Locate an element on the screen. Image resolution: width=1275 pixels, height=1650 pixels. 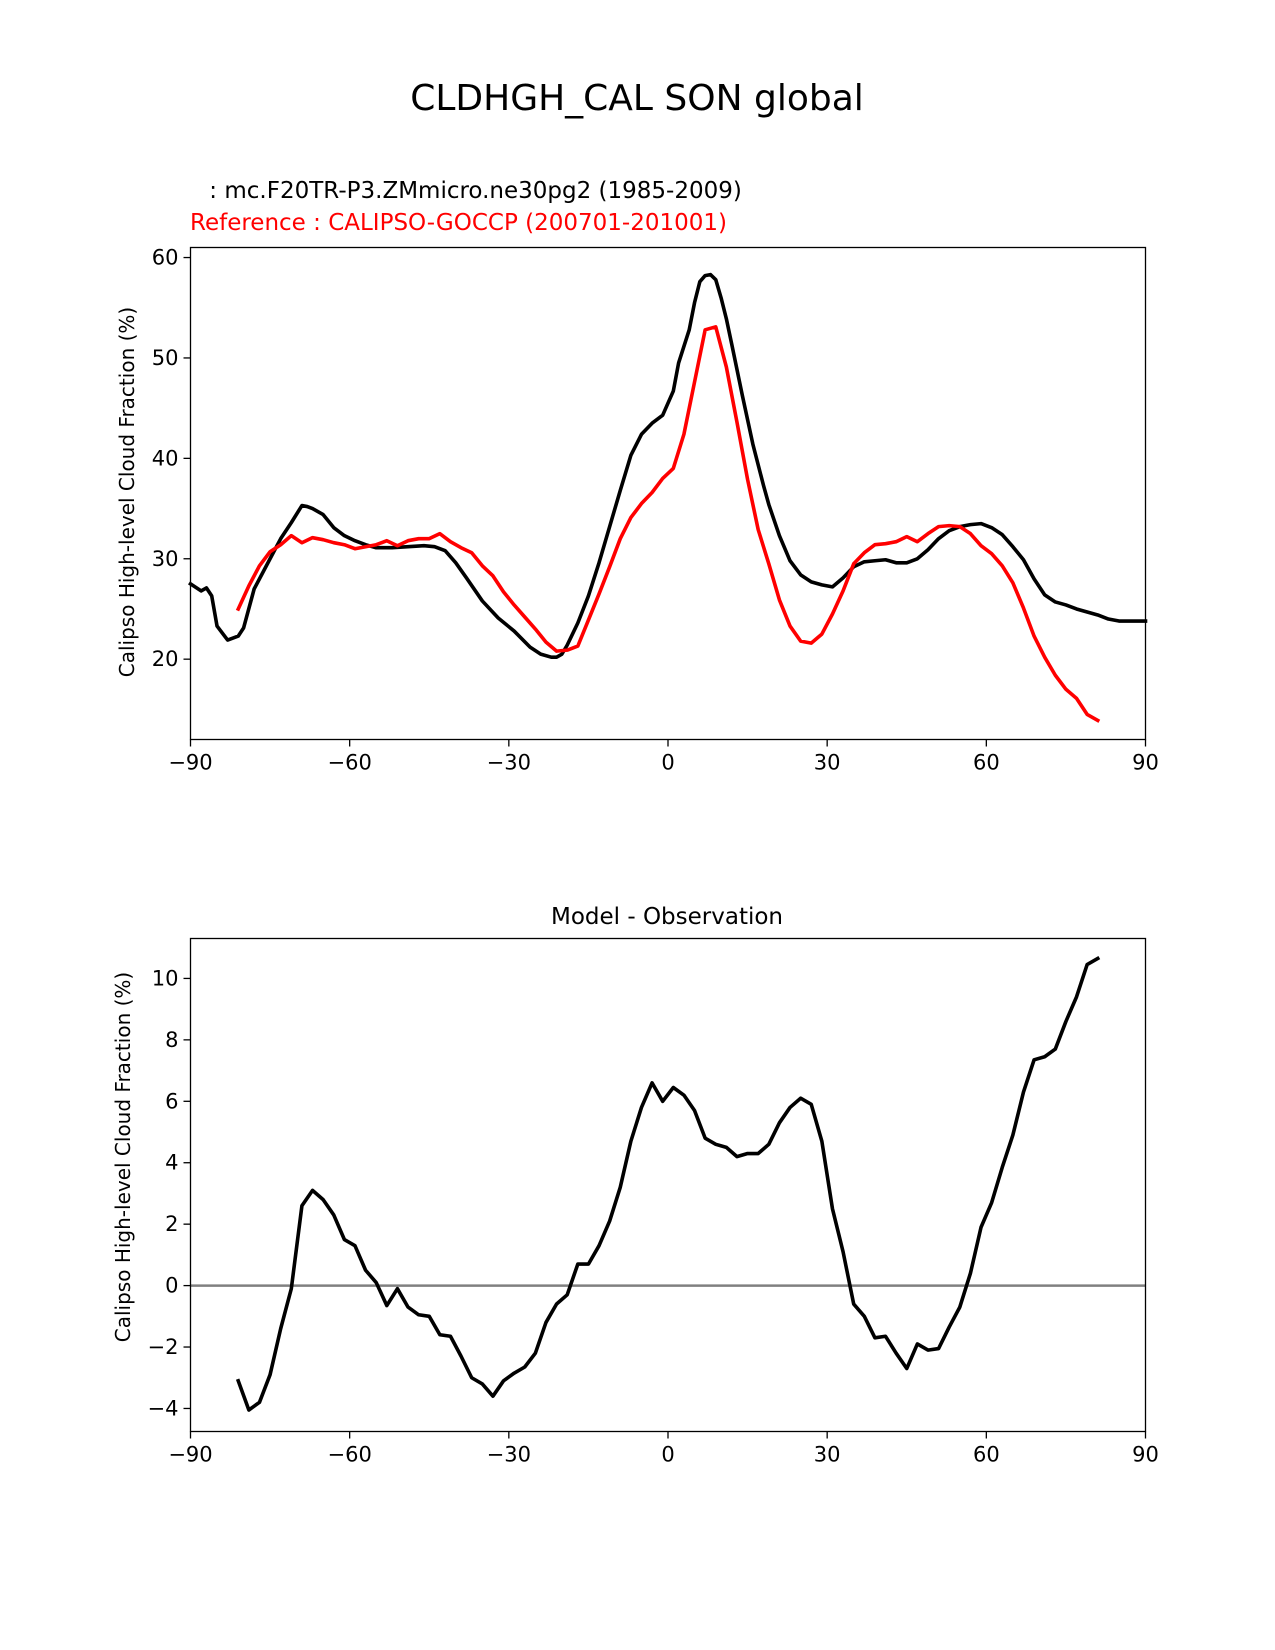
top-y-axis-label: Calipso High-level Cloud Fraction (%) is located at coordinates (127, 492).